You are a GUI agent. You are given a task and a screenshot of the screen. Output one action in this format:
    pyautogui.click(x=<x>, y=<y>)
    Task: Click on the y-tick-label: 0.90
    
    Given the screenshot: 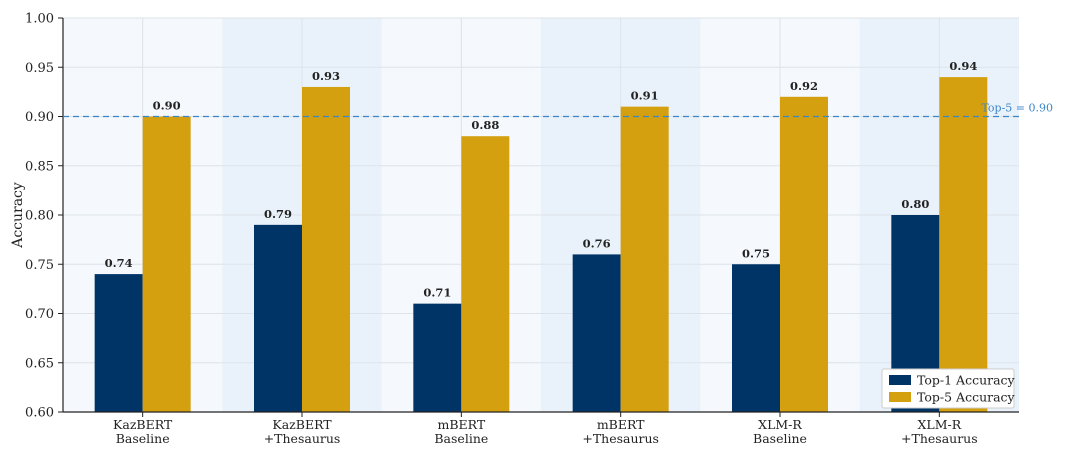 What is the action you would take?
    pyautogui.click(x=39, y=117)
    